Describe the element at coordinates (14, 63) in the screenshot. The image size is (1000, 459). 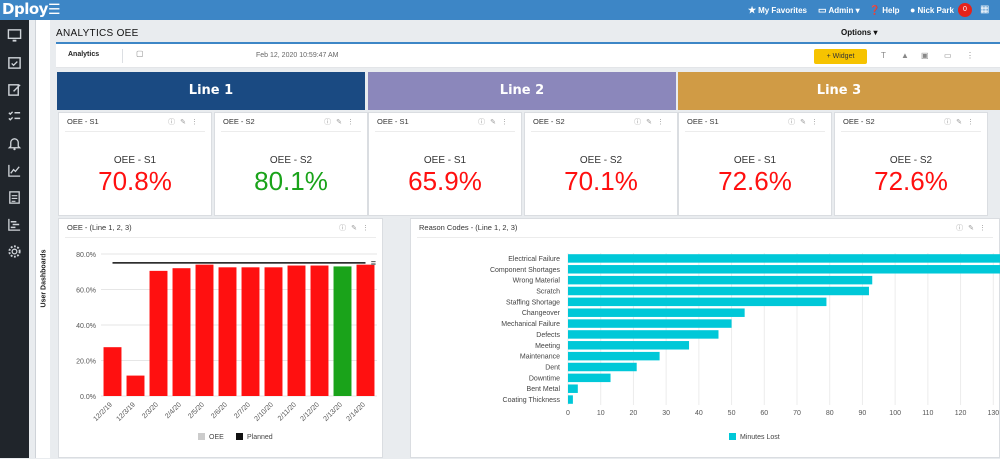
I see `calendar-check-icon` at that location.